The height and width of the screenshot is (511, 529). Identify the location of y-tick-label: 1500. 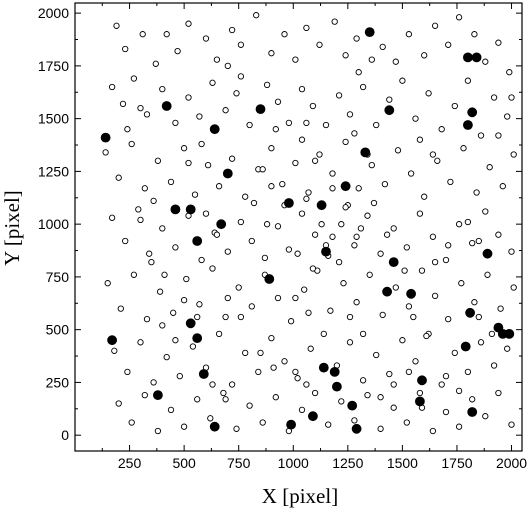
(53, 119).